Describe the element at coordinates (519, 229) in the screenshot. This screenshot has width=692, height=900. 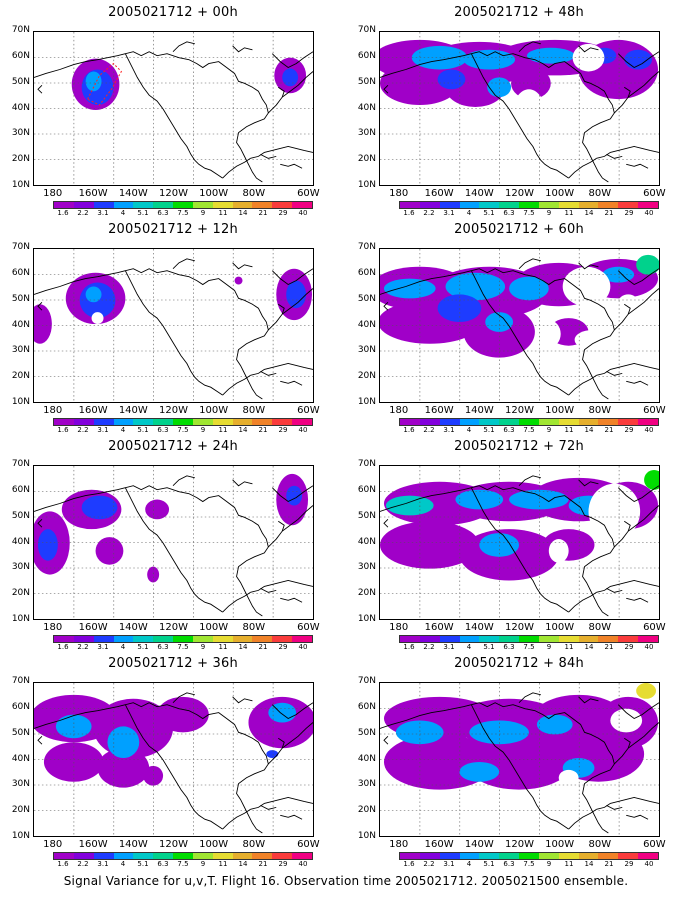
I see `panel-title: 2005021712 + 60h` at that location.